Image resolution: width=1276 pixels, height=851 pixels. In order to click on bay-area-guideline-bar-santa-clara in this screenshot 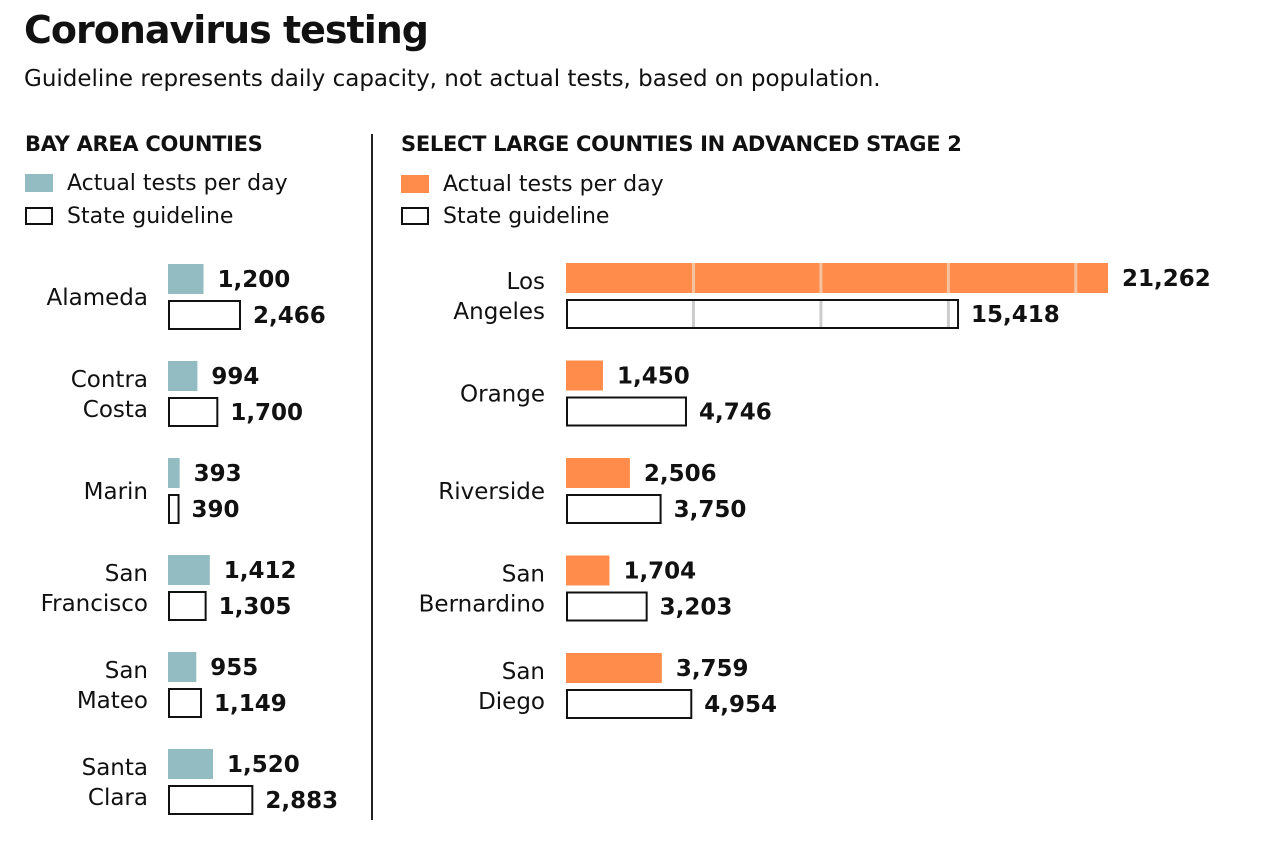, I will do `click(211, 800)`.